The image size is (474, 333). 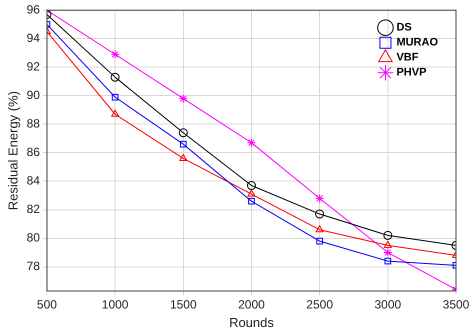 What do you see at coordinates (404, 28) in the screenshot?
I see `legend-label: DS` at bounding box center [404, 28].